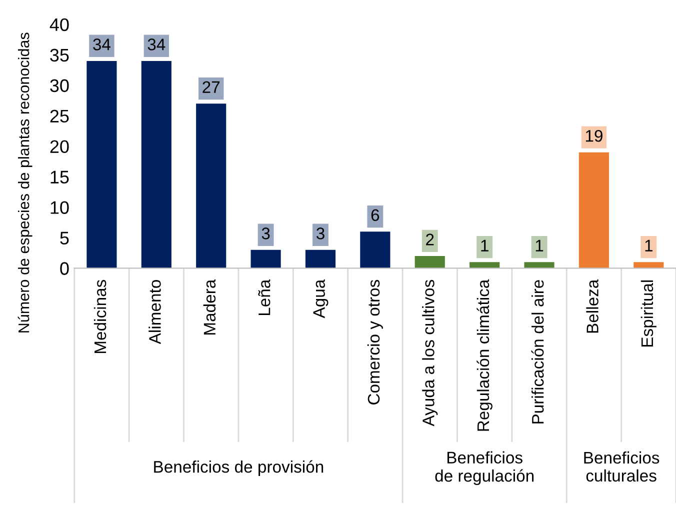 The height and width of the screenshot is (508, 676). What do you see at coordinates (430, 240) in the screenshot?
I see `data-label: 2` at bounding box center [430, 240].